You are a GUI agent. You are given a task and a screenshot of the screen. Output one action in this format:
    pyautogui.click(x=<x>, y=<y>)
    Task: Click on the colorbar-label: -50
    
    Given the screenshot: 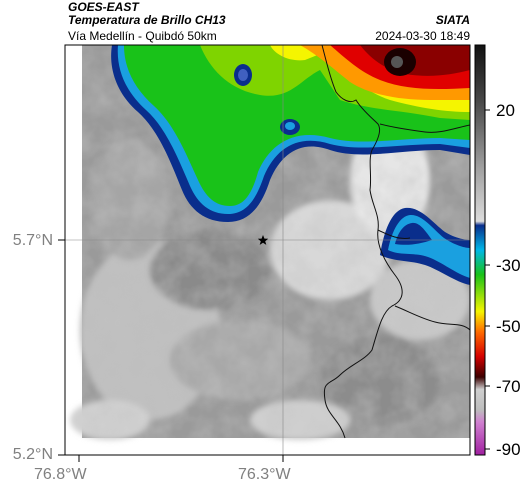 What is the action you would take?
    pyautogui.click(x=508, y=326)
    